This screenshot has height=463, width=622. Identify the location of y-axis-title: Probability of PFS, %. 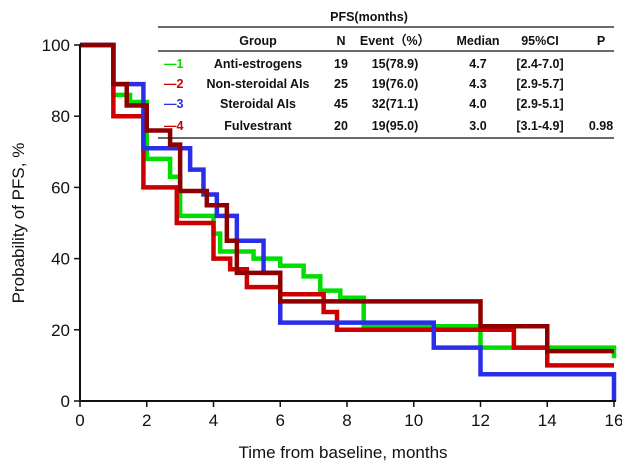
(18, 223).